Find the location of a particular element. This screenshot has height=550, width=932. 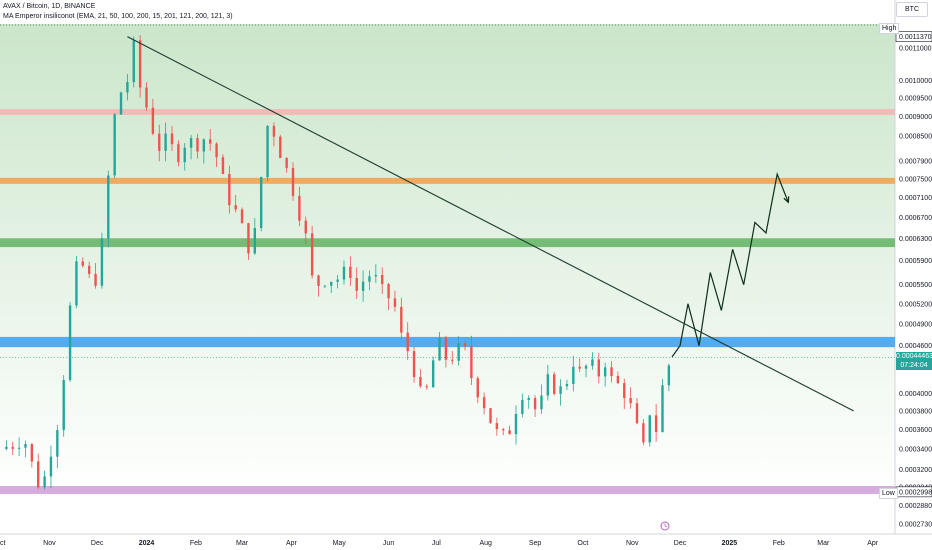

currency-badge: BTC is located at coordinates (912, 9).